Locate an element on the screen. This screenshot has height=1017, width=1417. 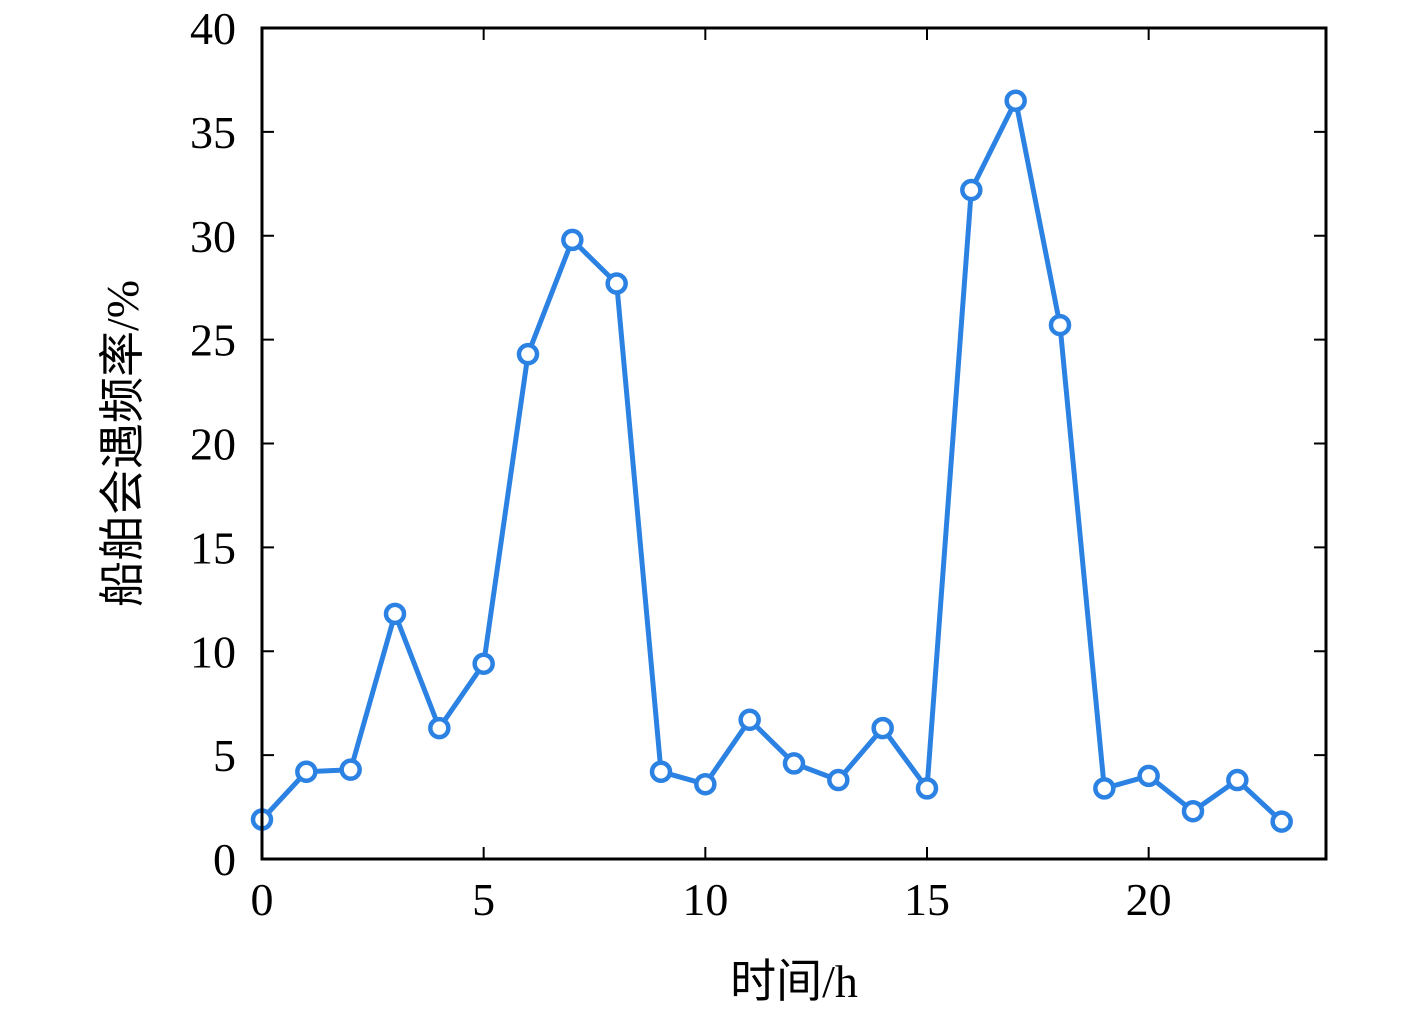
y-tick-label: 25 is located at coordinates (213, 340).